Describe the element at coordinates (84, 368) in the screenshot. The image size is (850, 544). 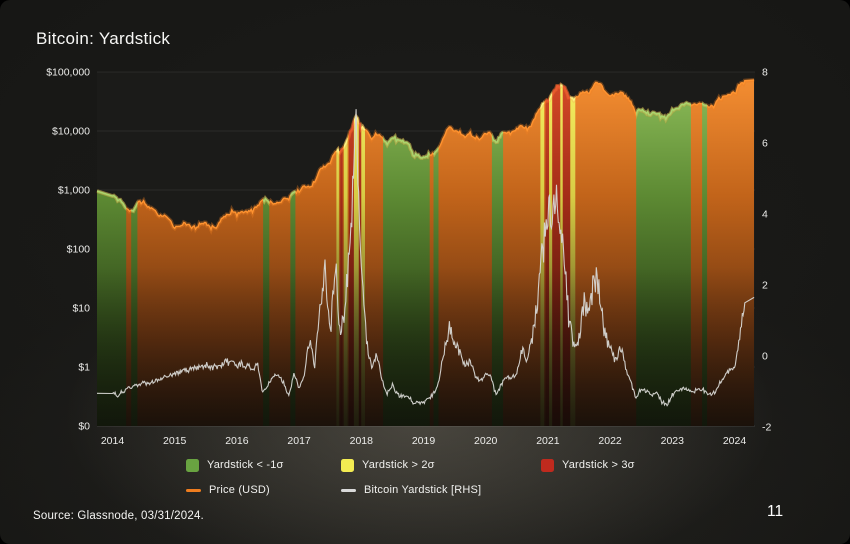
I see `svg-text: $1` at that location.